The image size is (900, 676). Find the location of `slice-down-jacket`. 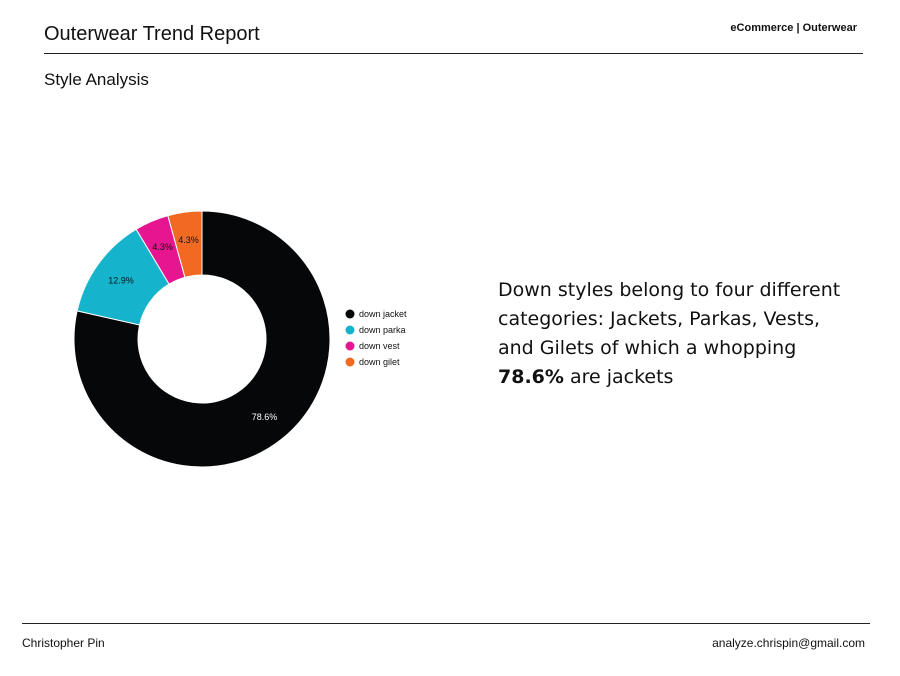

slice-down-jacket is located at coordinates (202, 339).